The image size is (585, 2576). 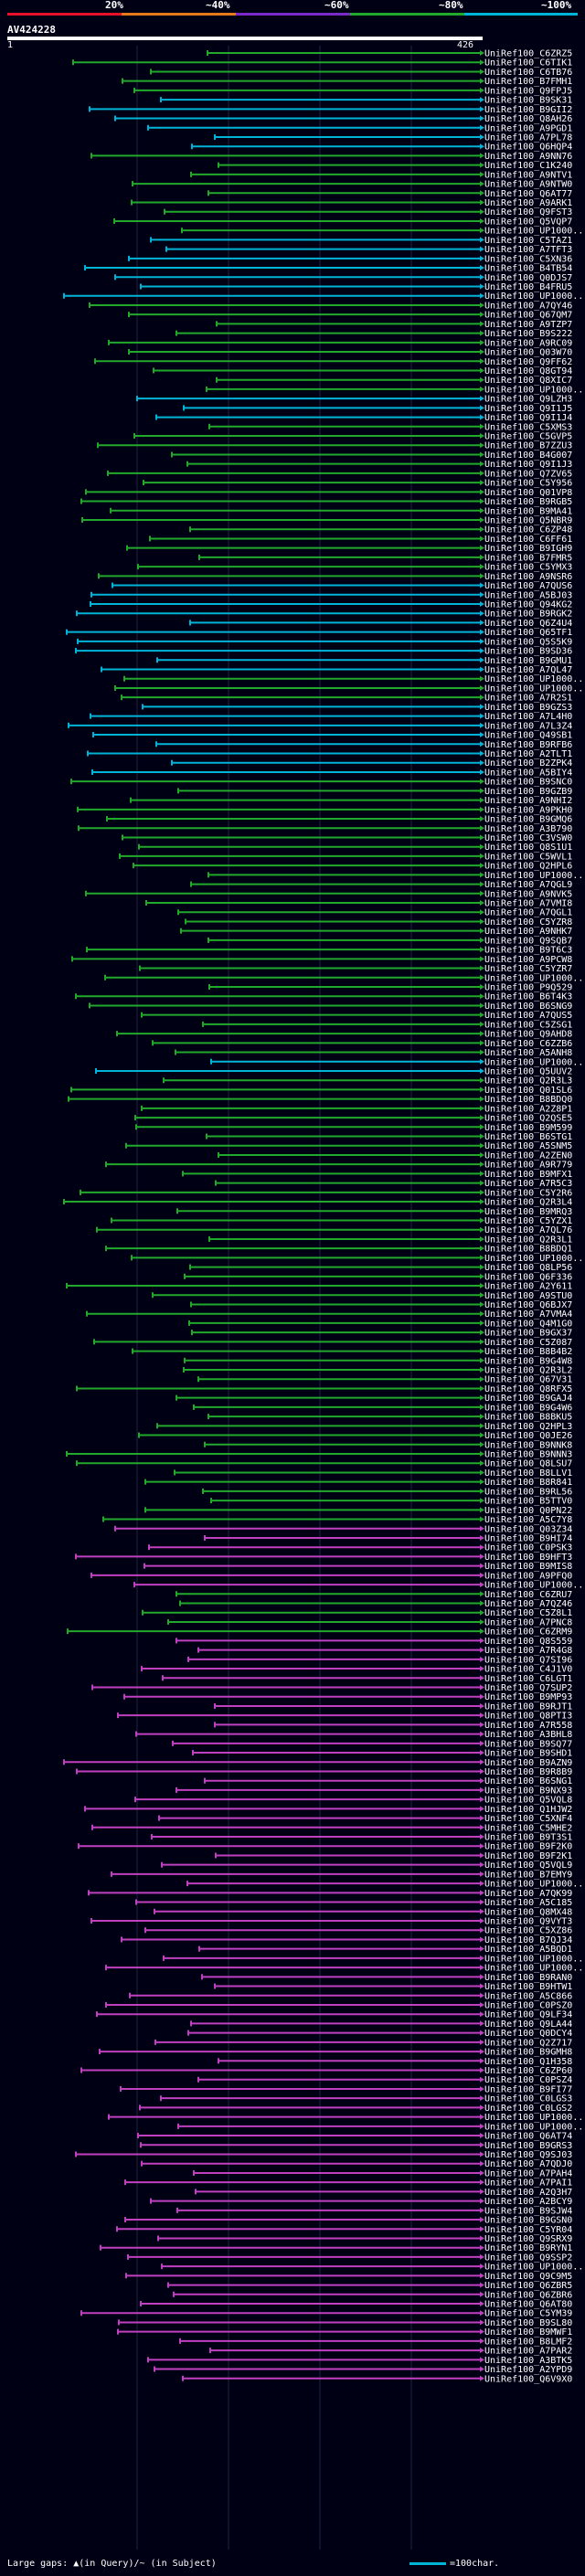 What do you see at coordinates (528, 1445) in the screenshot?
I see `hit-label: UniRef100_B9NNK8` at bounding box center [528, 1445].